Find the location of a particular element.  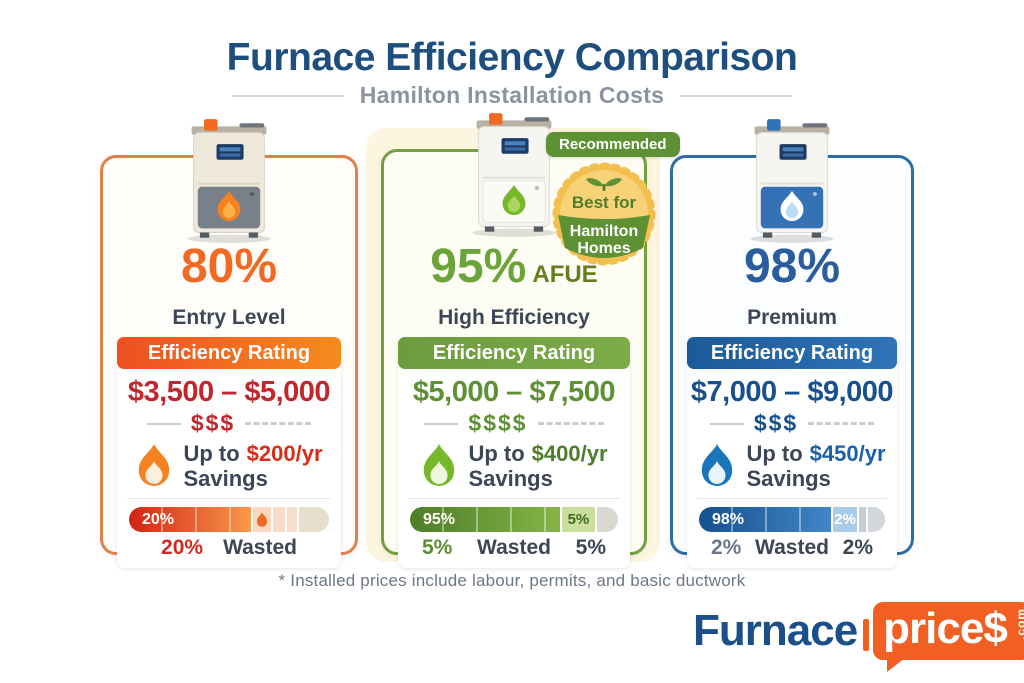

seal-top-text: Best for is located at coordinates (604, 202).